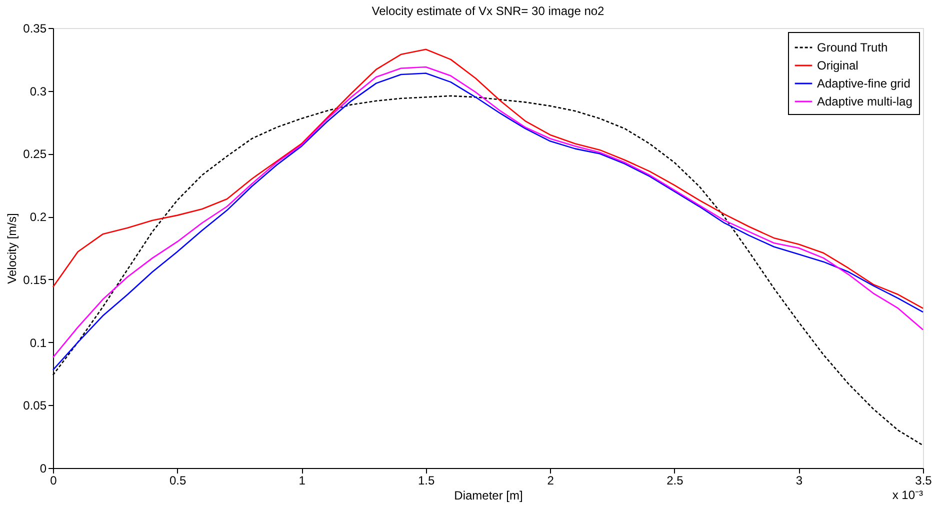 The height and width of the screenshot is (523, 949). Describe the element at coordinates (550, 481) in the screenshot. I see `x-tick-label: 2` at that location.